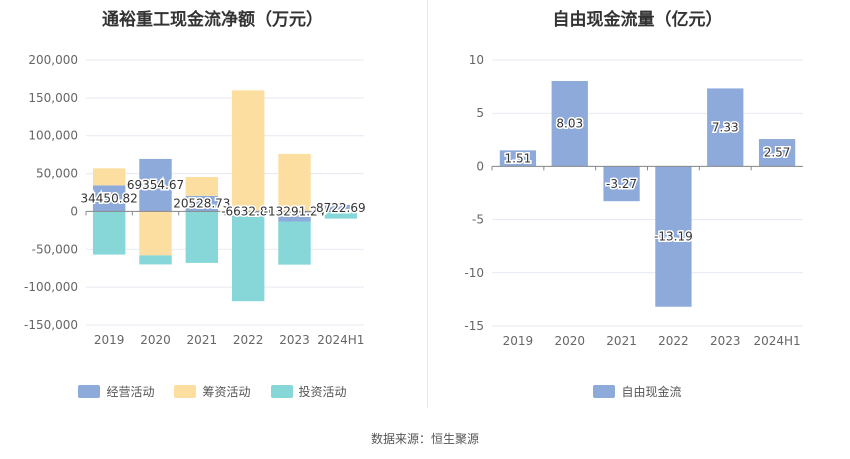  Describe the element at coordinates (51, 325) in the screenshot. I see `y-tick-label: -150,000` at that location.